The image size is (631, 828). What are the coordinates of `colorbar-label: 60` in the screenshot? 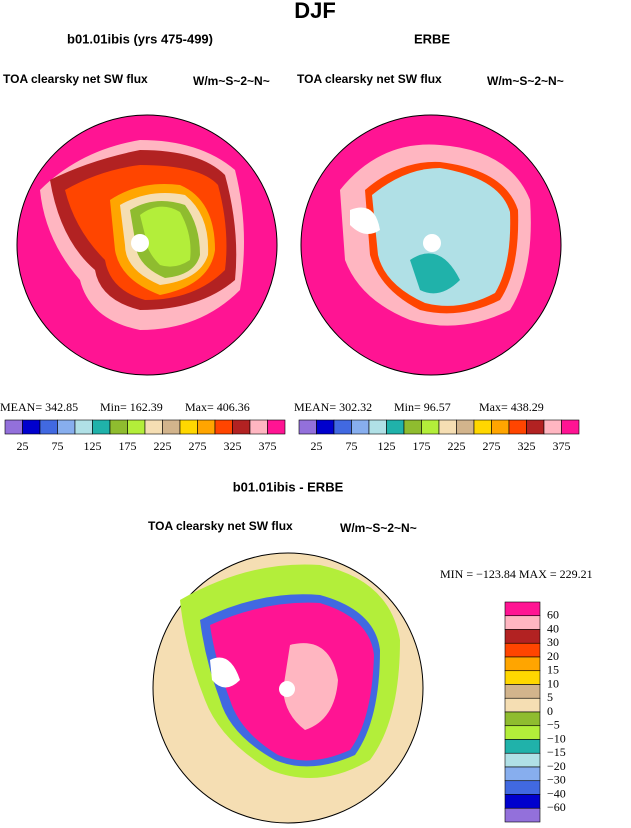 It's located at (553, 615).